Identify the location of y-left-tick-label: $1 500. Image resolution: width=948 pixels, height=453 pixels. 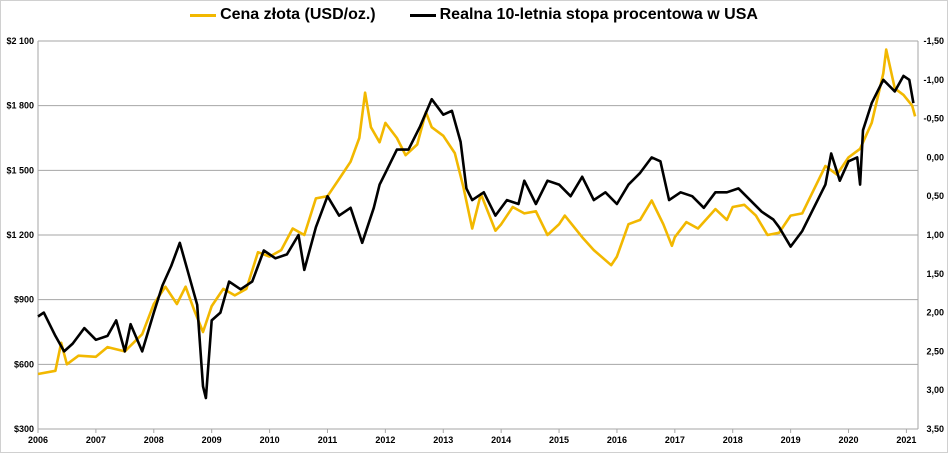
(20, 170).